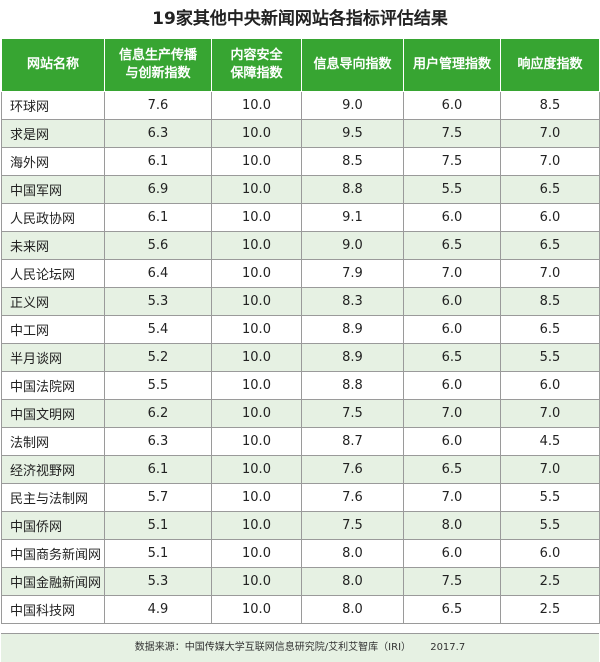 Image resolution: width=600 pixels, height=662 pixels. I want to click on cell-user-management: 5.5, so click(452, 189).